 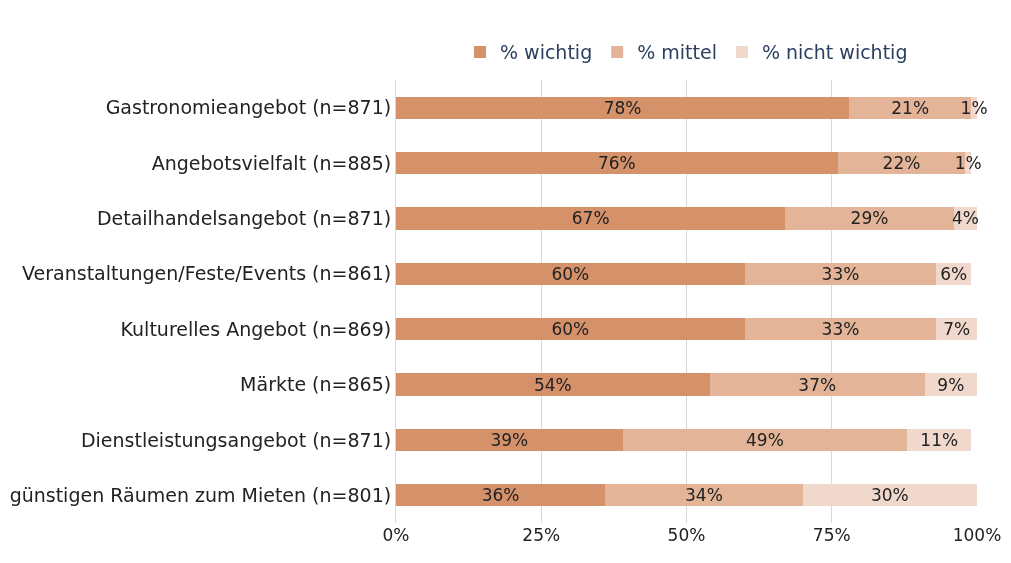 I want to click on y-tick-label: Kulturelles Angebot (n=869), so click(x=256, y=328).